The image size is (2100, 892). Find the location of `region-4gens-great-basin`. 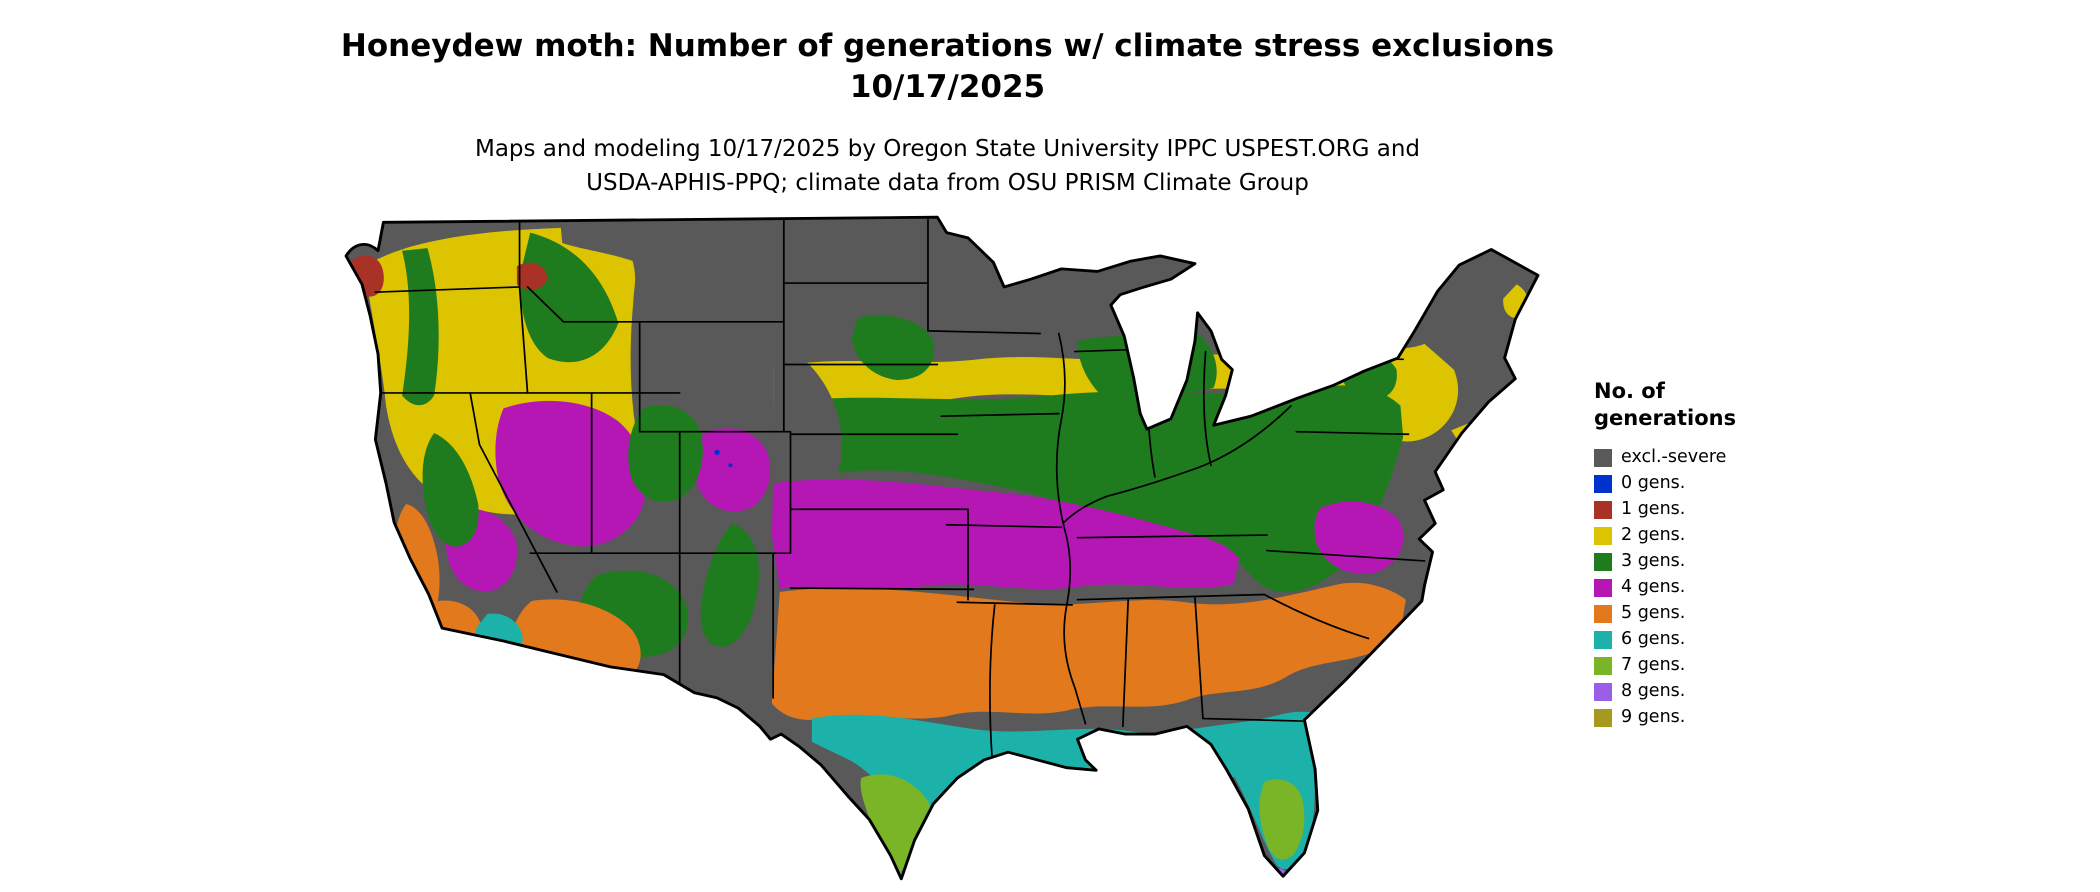

region-4gens-great-basin is located at coordinates (570, 473).